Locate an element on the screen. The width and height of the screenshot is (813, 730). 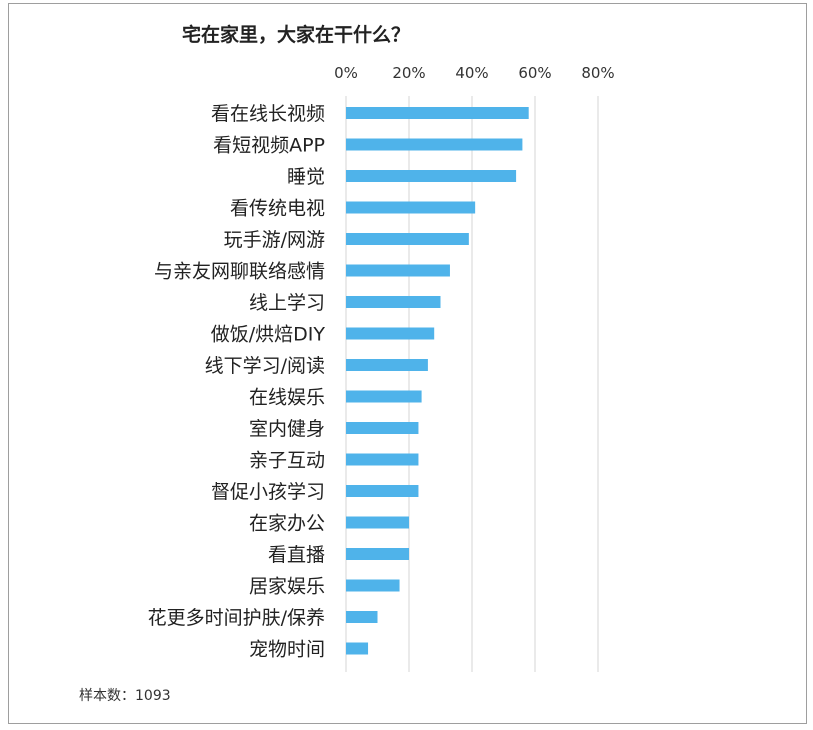
category-label: 与亲友网聊联络感情 is located at coordinates (239, 272).